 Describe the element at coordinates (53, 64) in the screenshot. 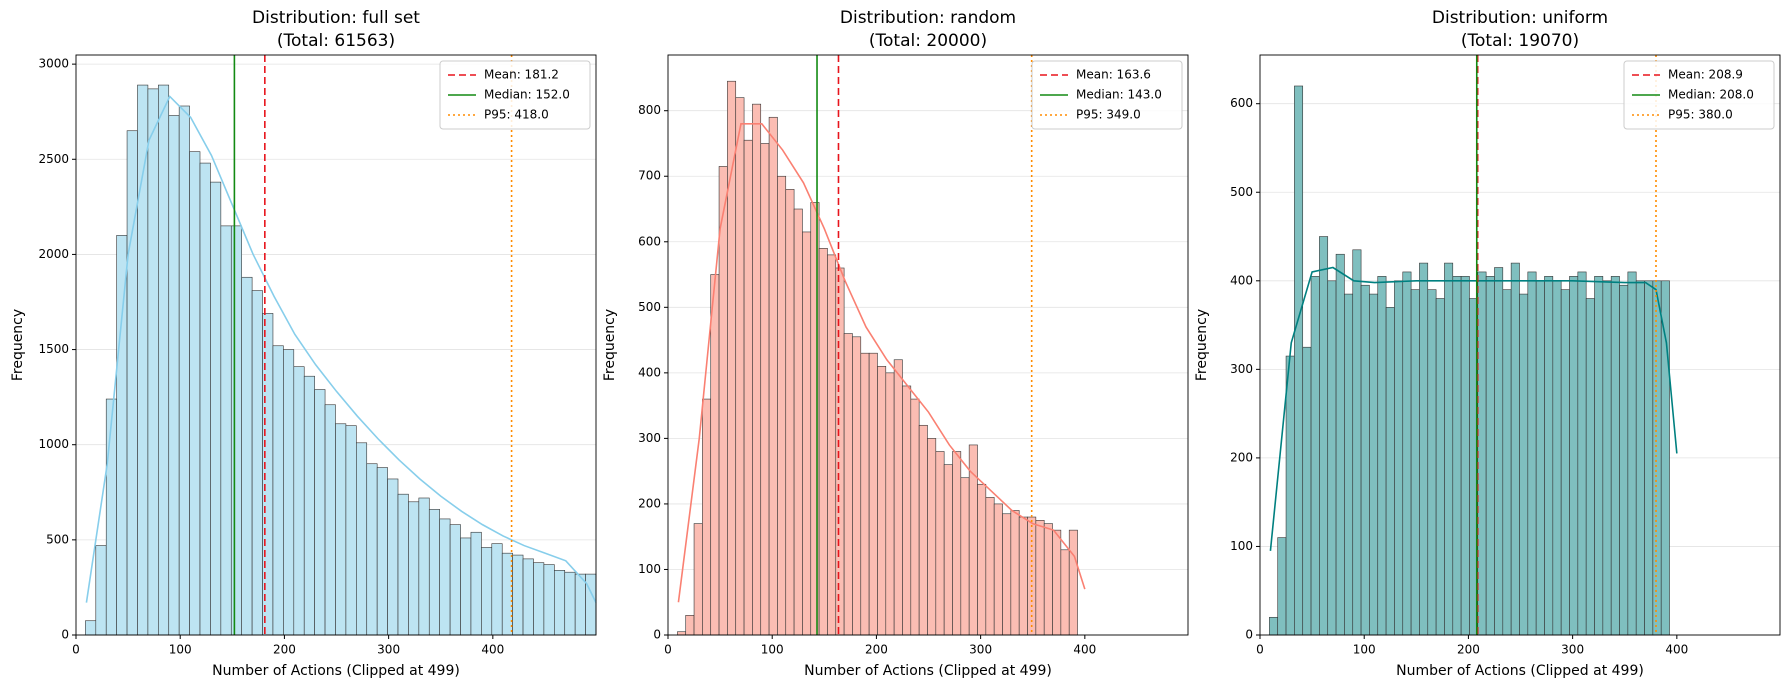

I see `y-tick-label: 3000` at that location.